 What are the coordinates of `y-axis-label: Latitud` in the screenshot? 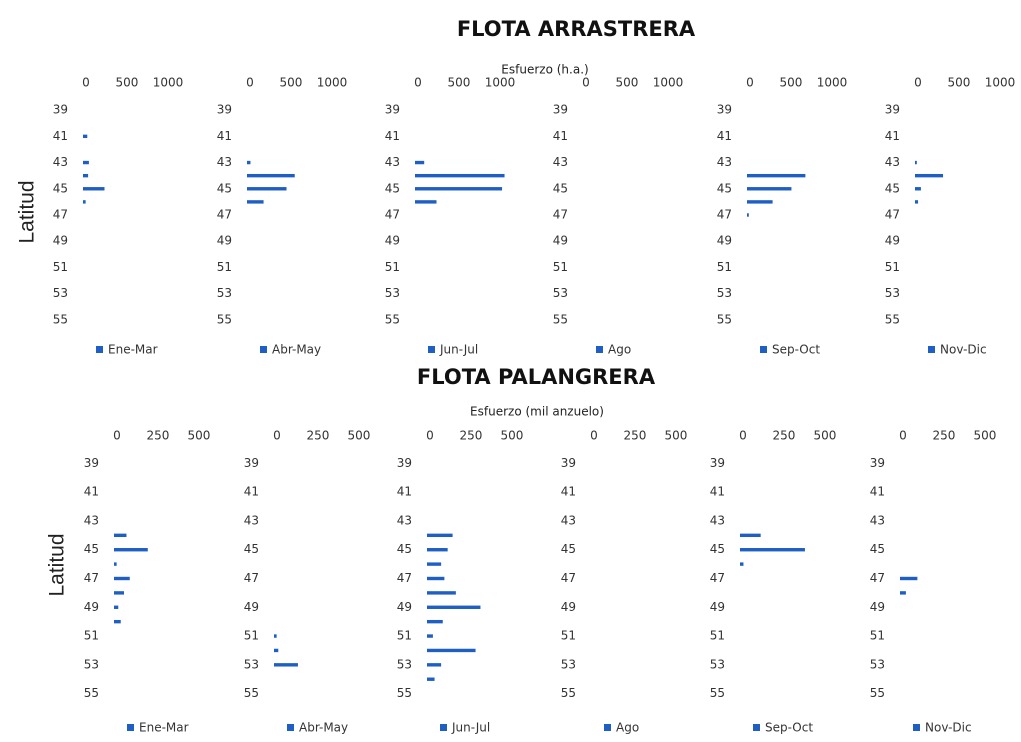 It's located at (27, 211).